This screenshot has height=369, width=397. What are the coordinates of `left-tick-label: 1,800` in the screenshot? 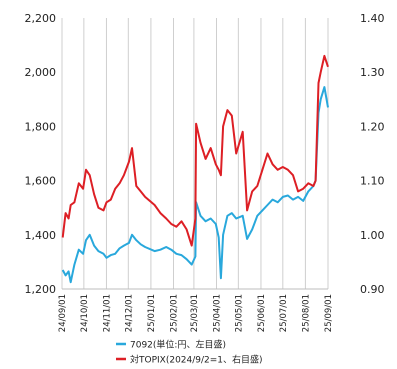 It's located at (41, 126).